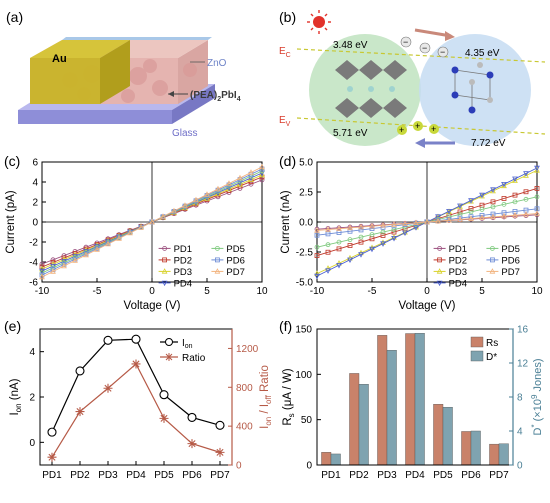 The image size is (550, 503). Describe the element at coordinates (239, 466) in the screenshot. I see `right-y-tick-label: 0` at that location.